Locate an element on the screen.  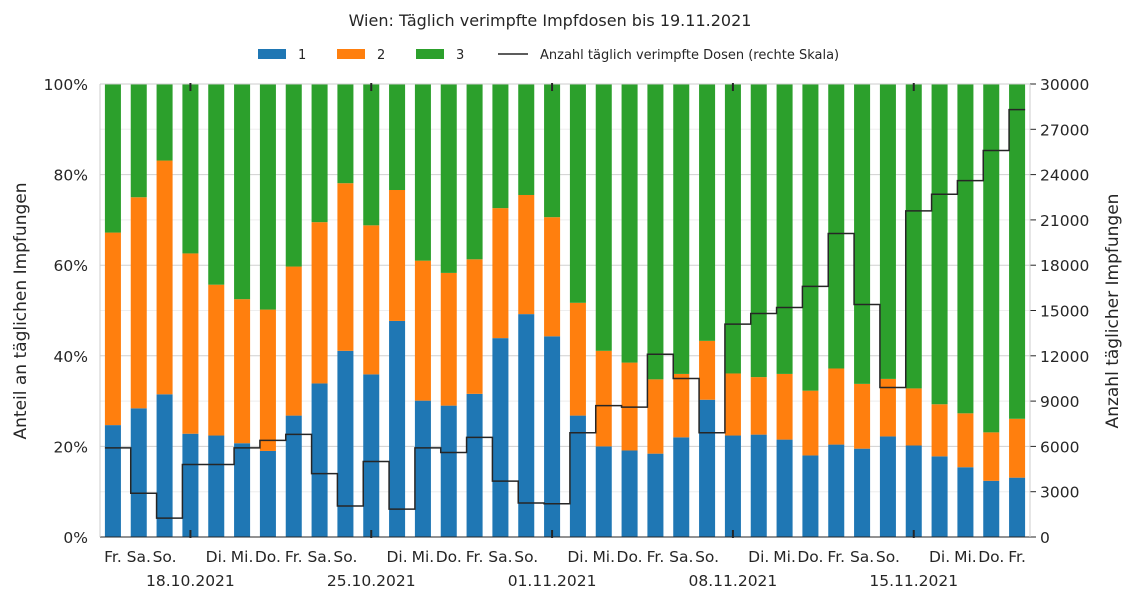
y2-tick-label: 9000 is located at coordinates (1059, 402).